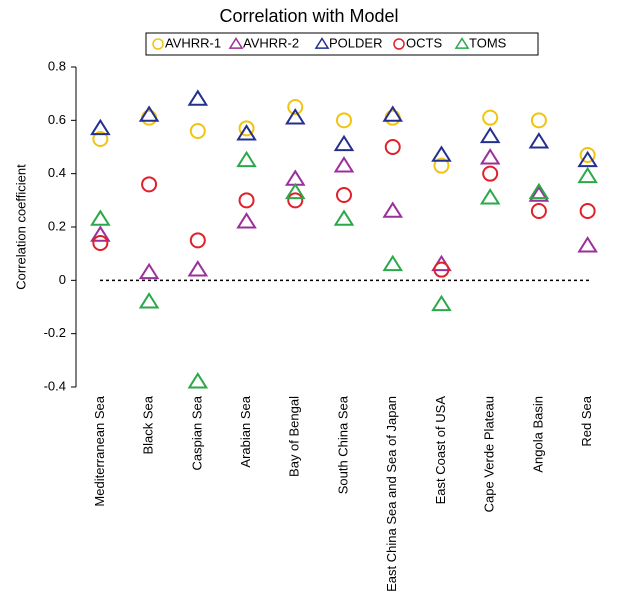  Describe the element at coordinates (57, 172) in the screenshot. I see `y-tick-label: 0.4` at that location.